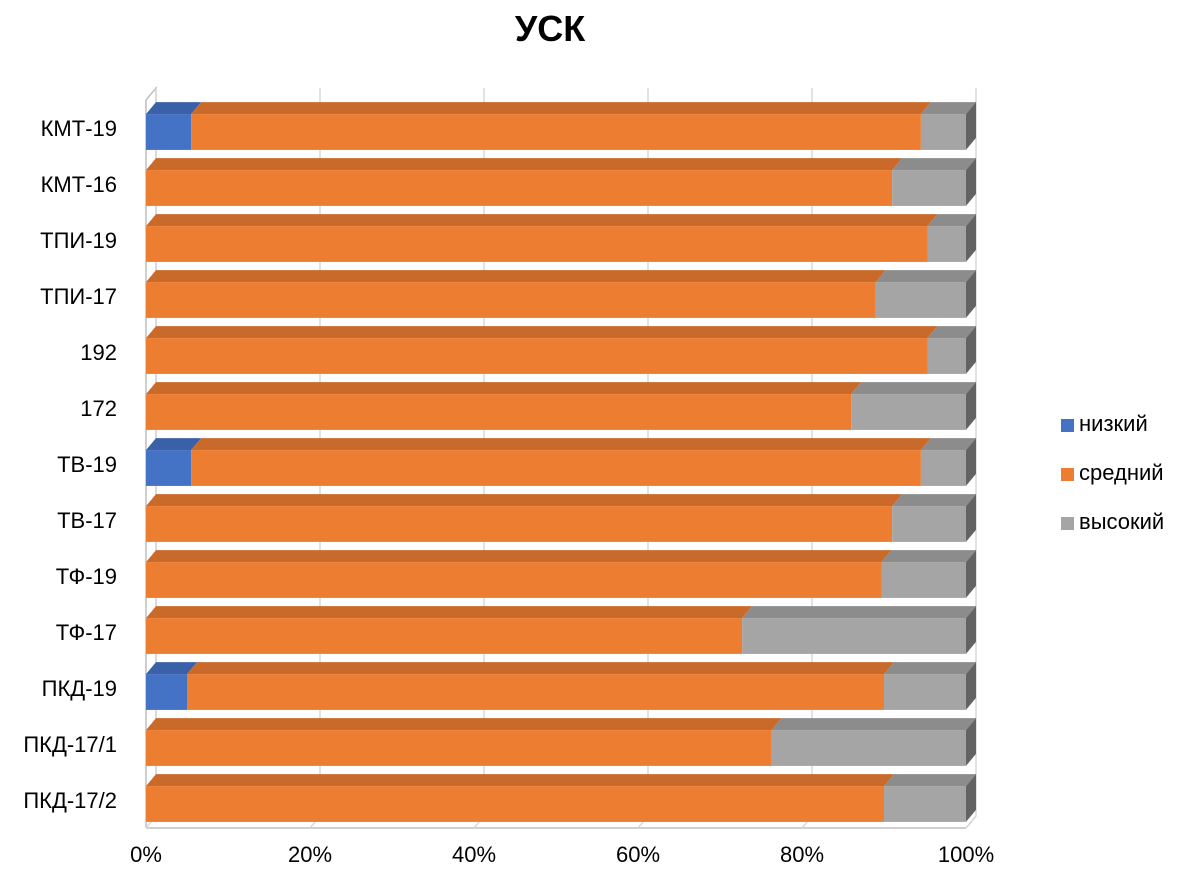  Describe the element at coordinates (79, 128) in the screenshot. I see `y-tick-label: КМТ-19` at that location.